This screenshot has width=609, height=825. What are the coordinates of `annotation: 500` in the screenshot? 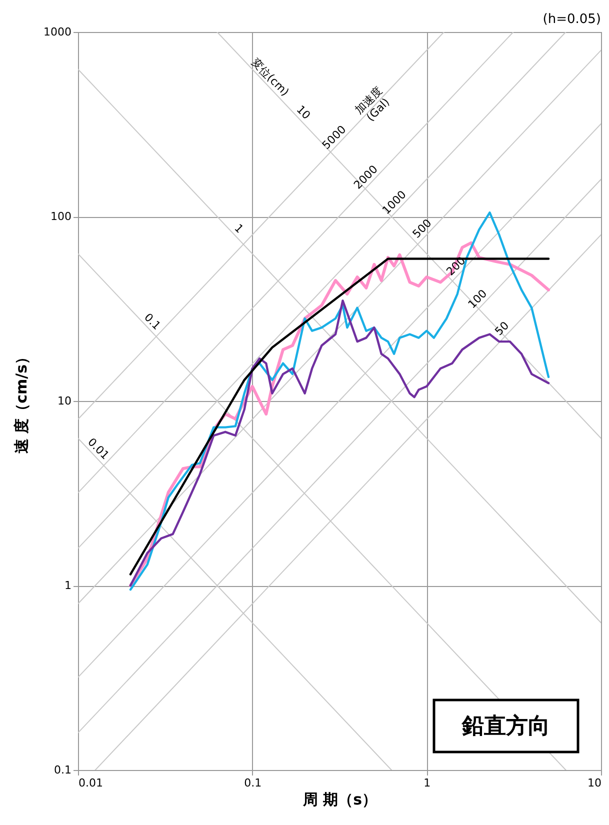 It's located at (422, 228).